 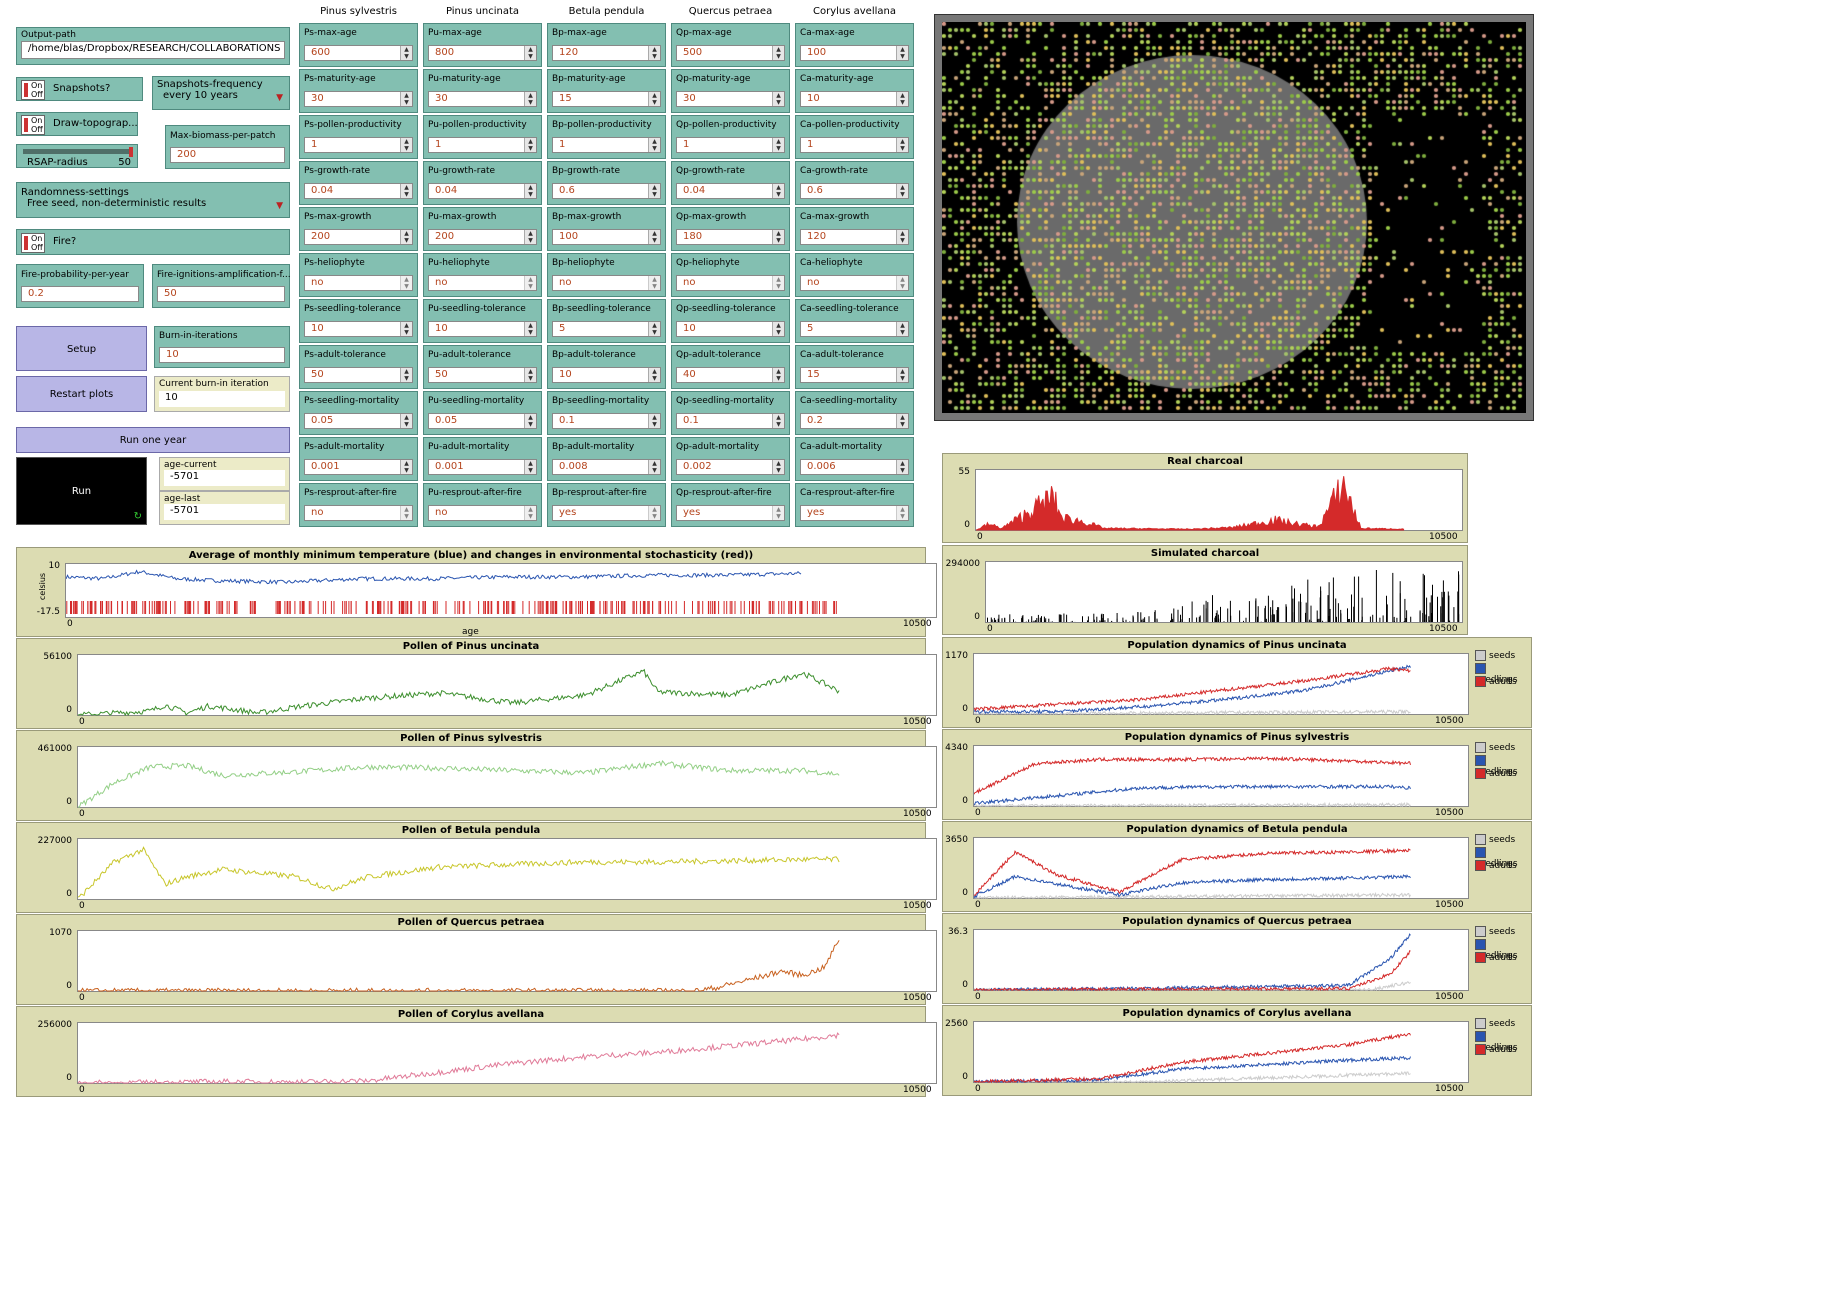 I want to click on parameter-input: Pu-maturity-age 30 ▲ ▼, so click(x=482, y=91).